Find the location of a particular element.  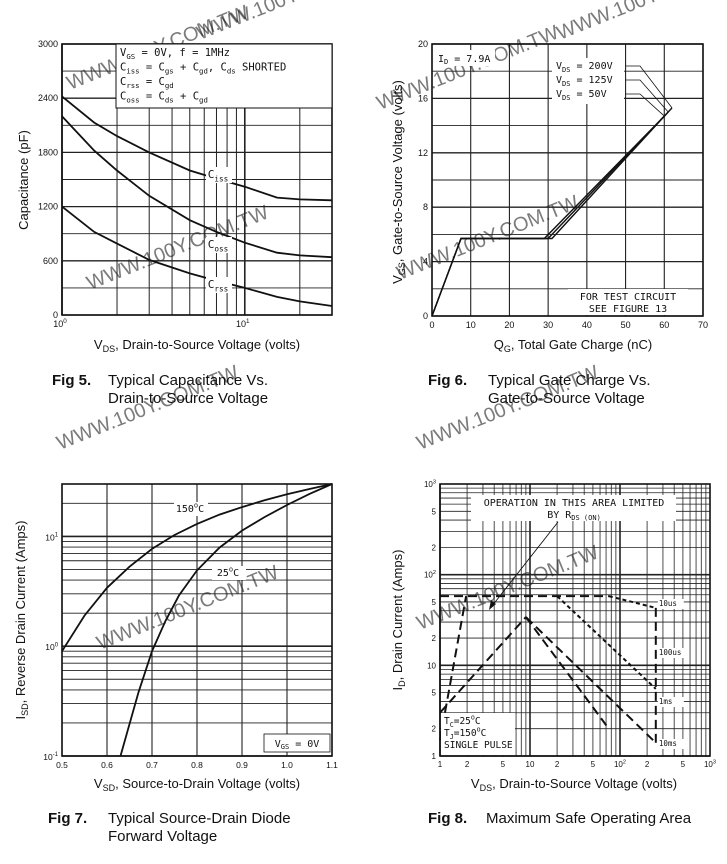

fig5-curve-crss is located at coordinates (197, 256).